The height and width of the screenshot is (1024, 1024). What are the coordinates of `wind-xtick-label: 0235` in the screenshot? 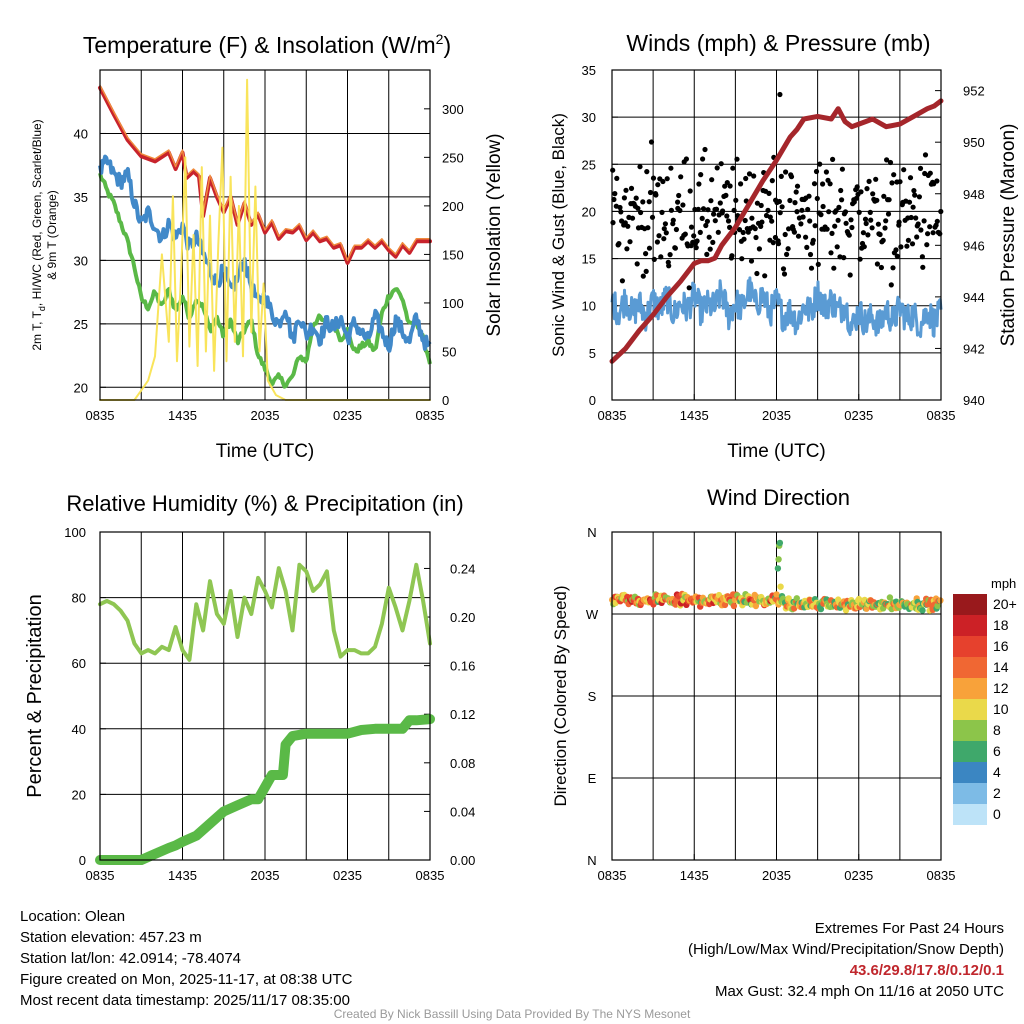 It's located at (858, 415).